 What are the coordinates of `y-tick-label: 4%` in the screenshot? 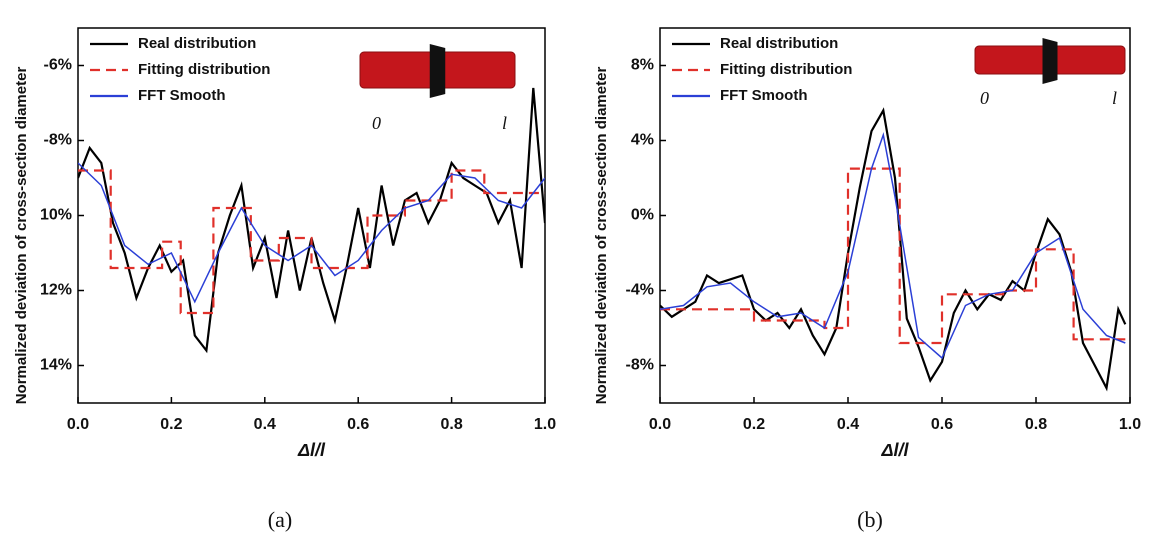 It's located at (642, 140).